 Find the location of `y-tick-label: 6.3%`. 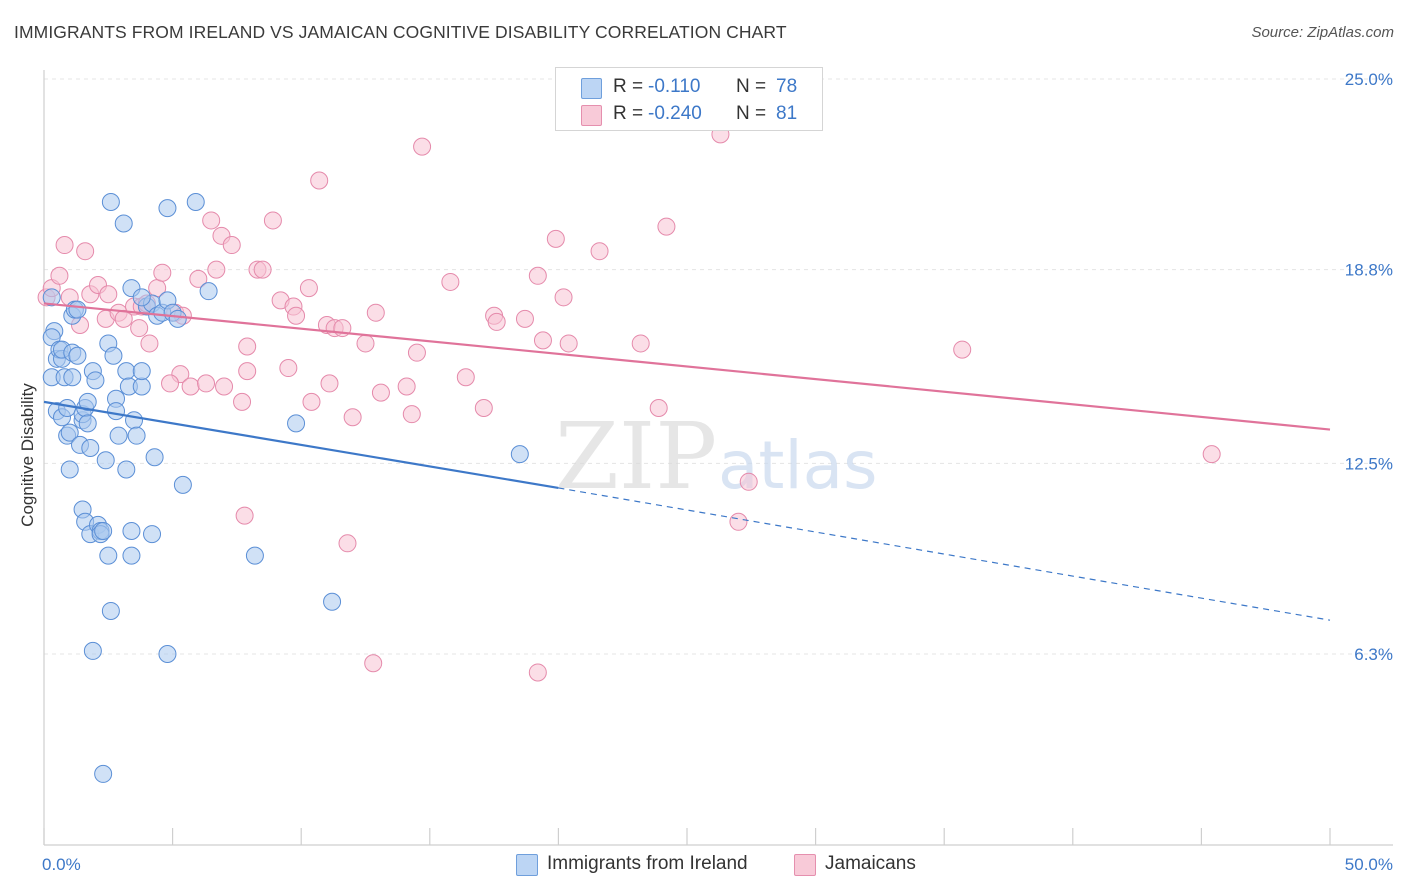

y-tick-label: 6.3% is located at coordinates (1373, 654).